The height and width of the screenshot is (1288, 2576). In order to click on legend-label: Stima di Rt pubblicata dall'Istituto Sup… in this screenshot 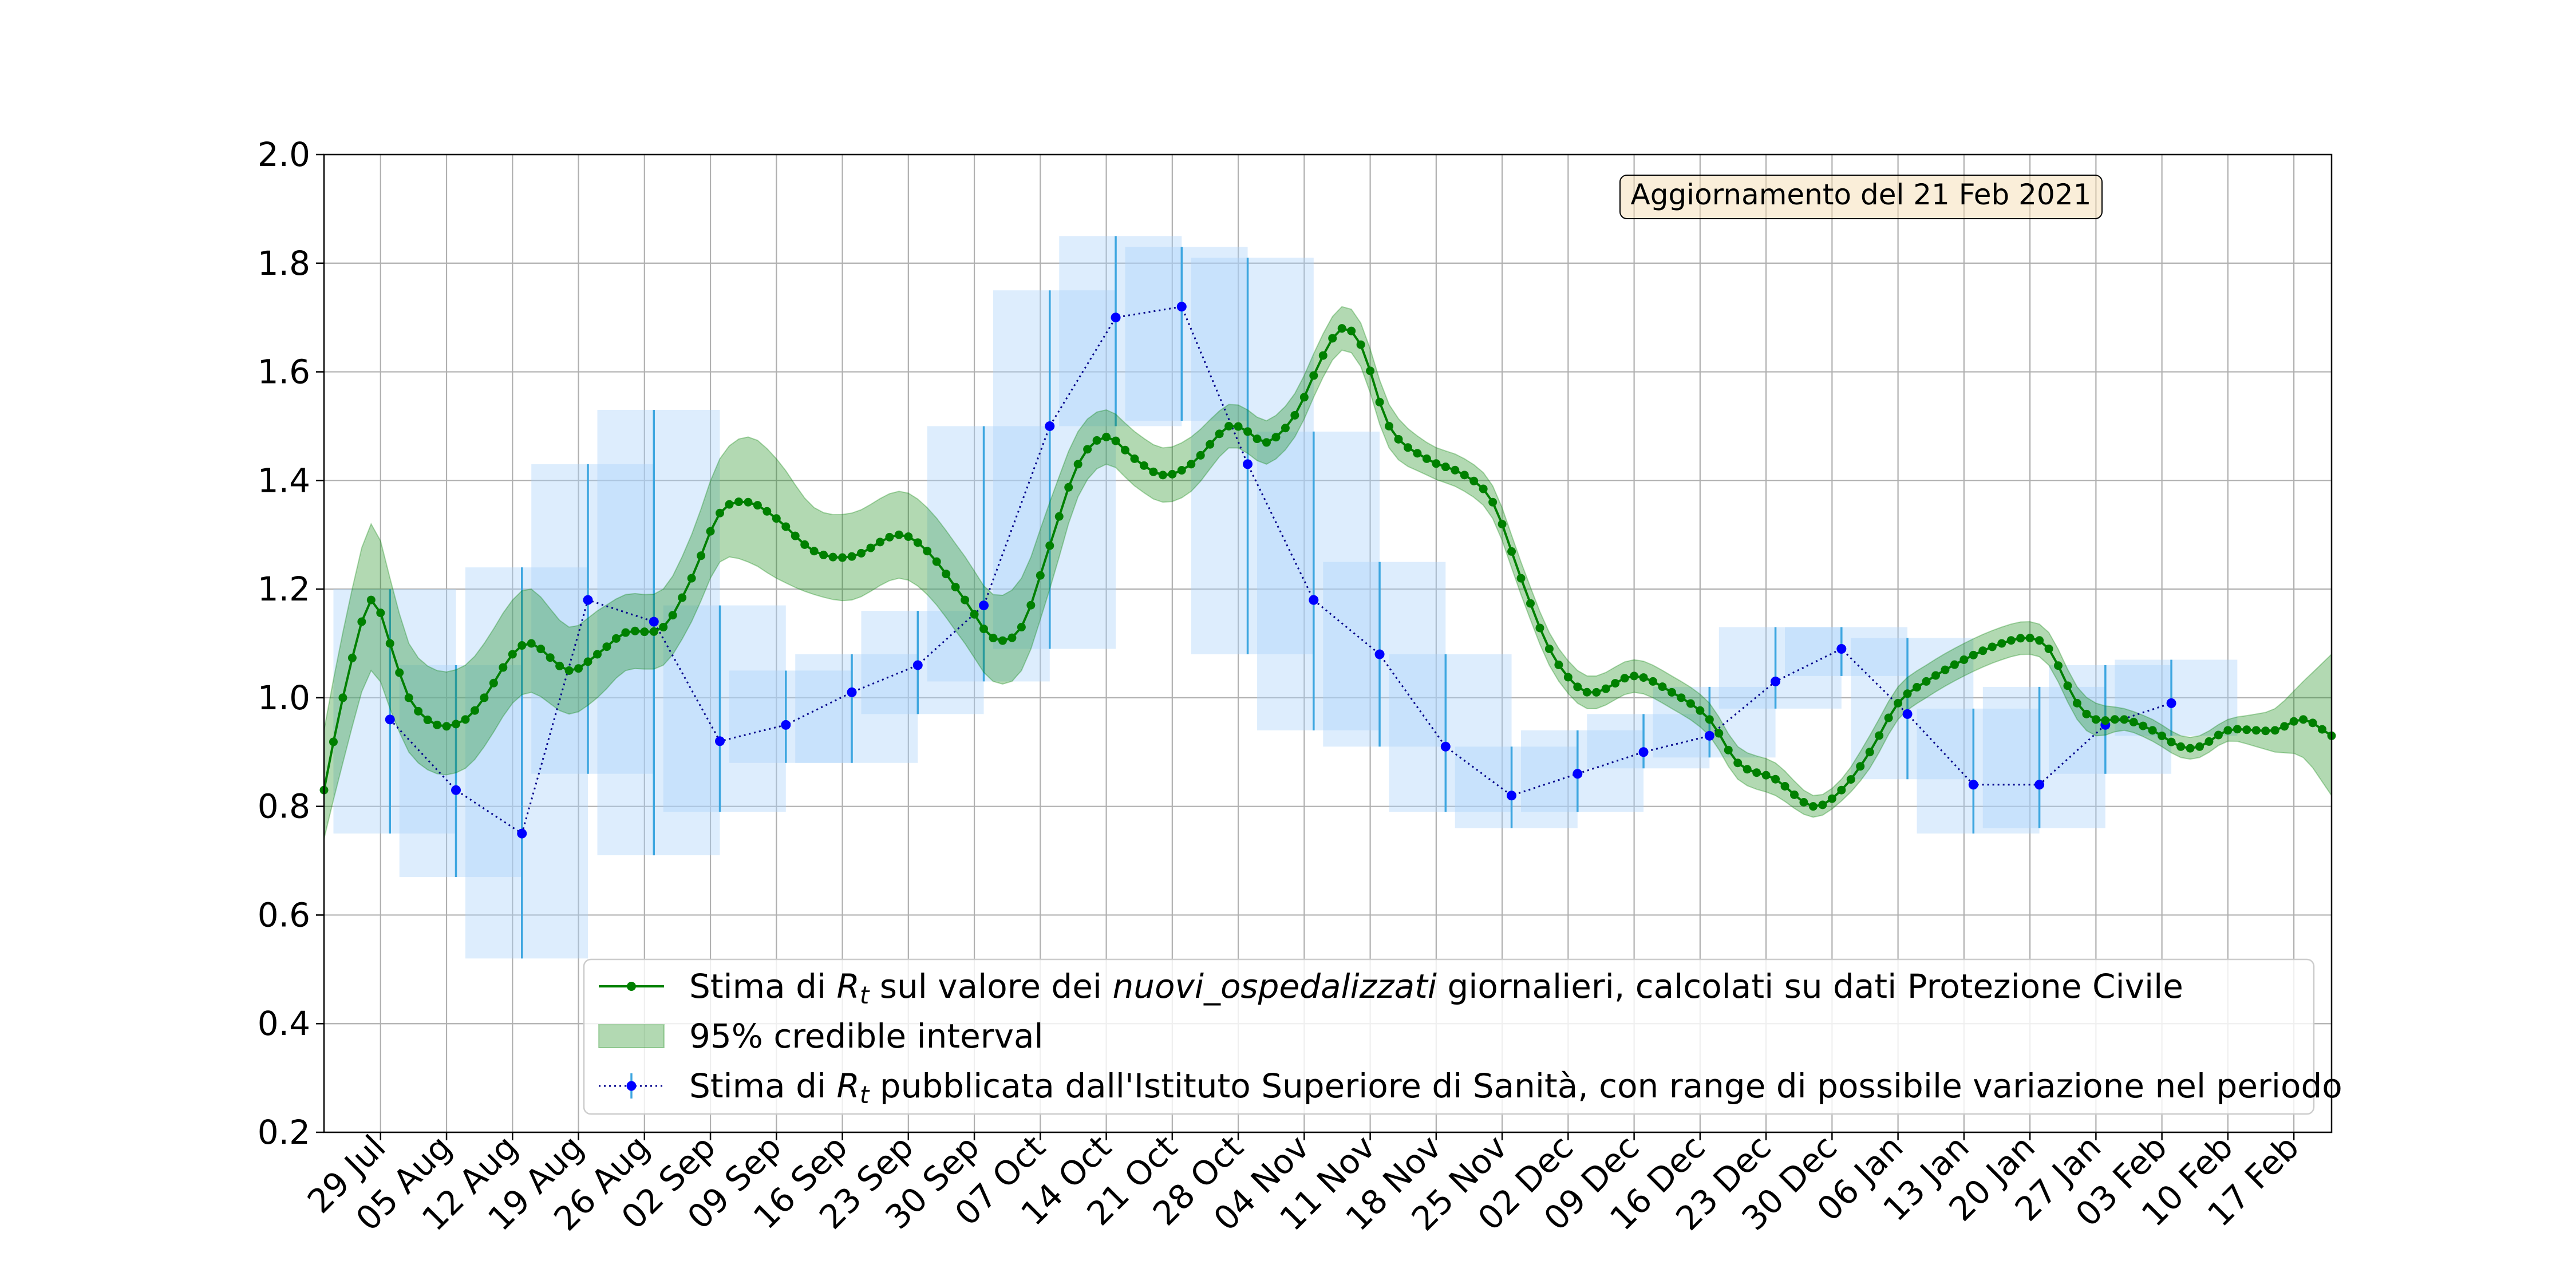, I will do `click(1515, 1087)`.